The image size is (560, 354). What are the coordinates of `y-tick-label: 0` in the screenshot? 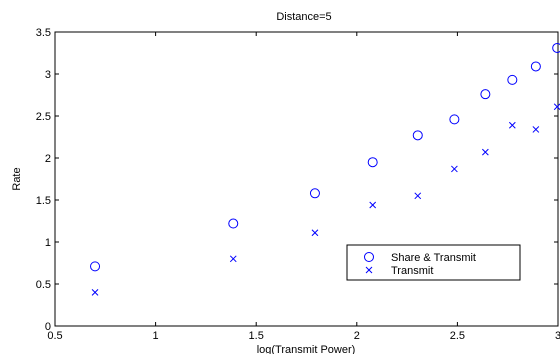 It's located at (48, 327).